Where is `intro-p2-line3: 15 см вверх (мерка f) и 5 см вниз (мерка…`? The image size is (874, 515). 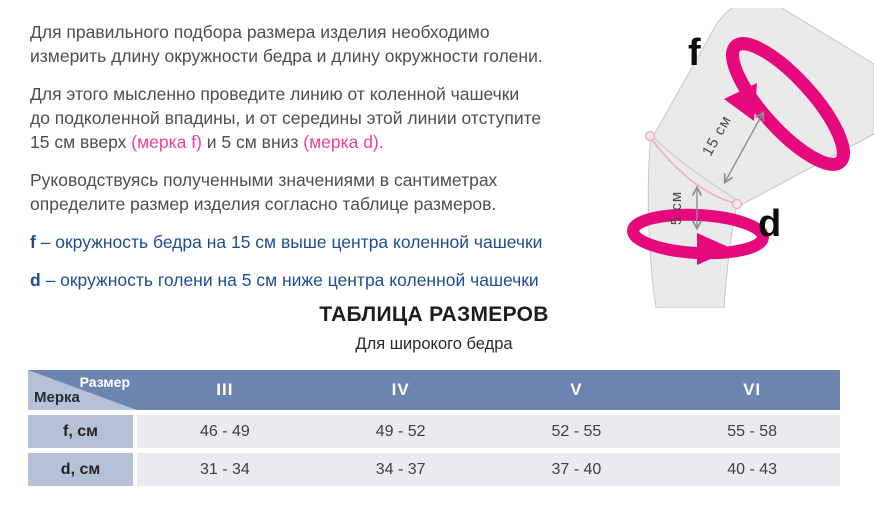 intro-p2-line3: 15 см вверх (мерка f) и 5 см вниз (мерка… is located at coordinates (207, 142).